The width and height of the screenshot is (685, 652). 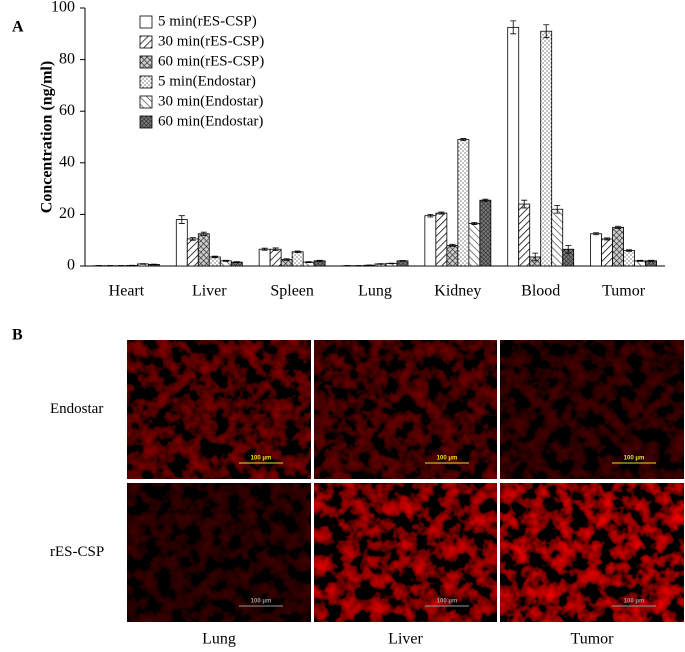 What do you see at coordinates (77, 552) in the screenshot?
I see `row-label: rES-CSP` at bounding box center [77, 552].